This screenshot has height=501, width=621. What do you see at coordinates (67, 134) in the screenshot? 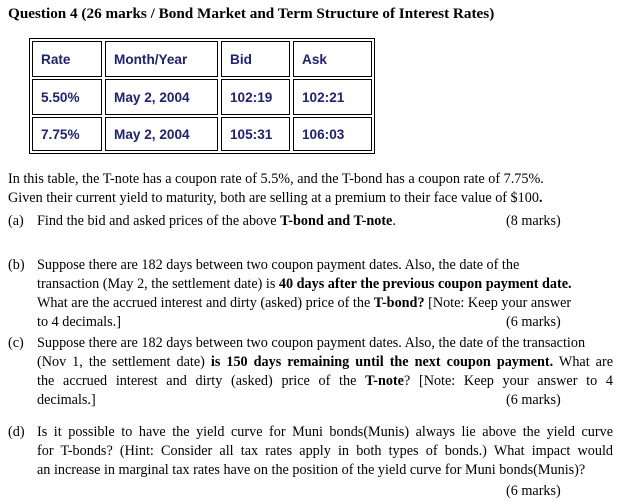
I see `cell-rate: 7.75%` at bounding box center [67, 134].